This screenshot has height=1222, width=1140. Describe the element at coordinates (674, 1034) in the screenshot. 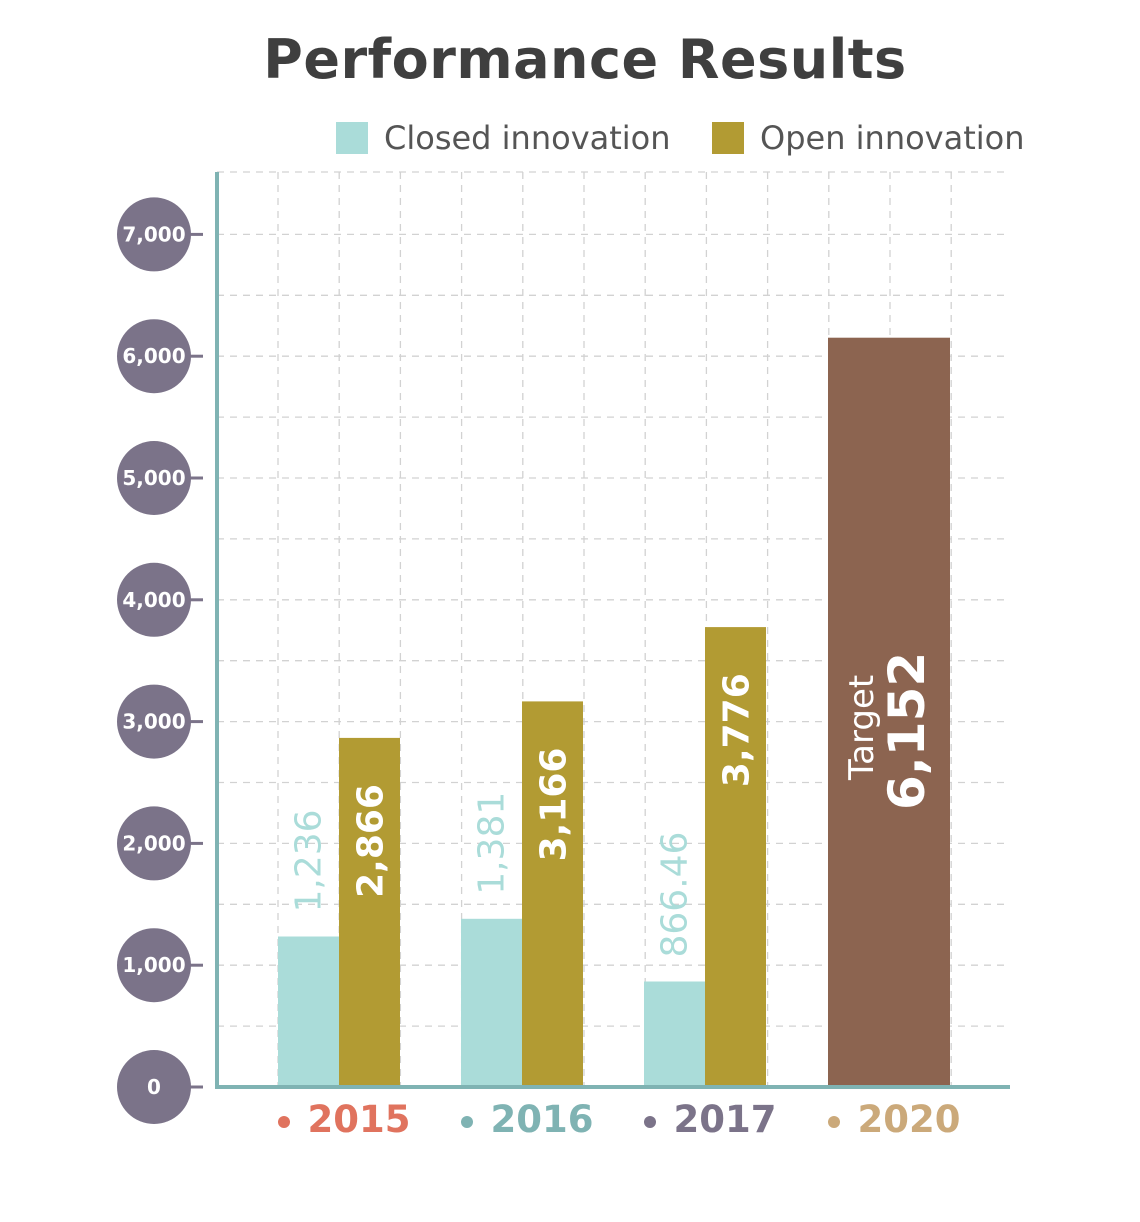

I see `bar-closed-innovation-2017` at that location.